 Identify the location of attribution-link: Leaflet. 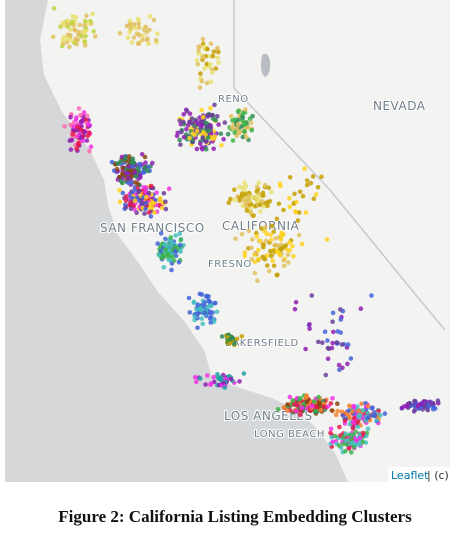
(410, 475).